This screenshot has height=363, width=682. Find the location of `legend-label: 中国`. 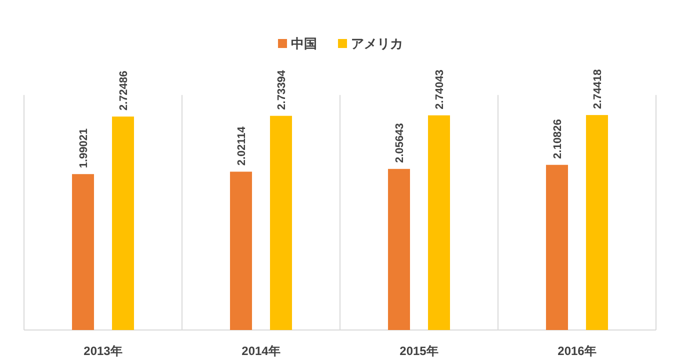

legend-label: 中国 is located at coordinates (304, 43).